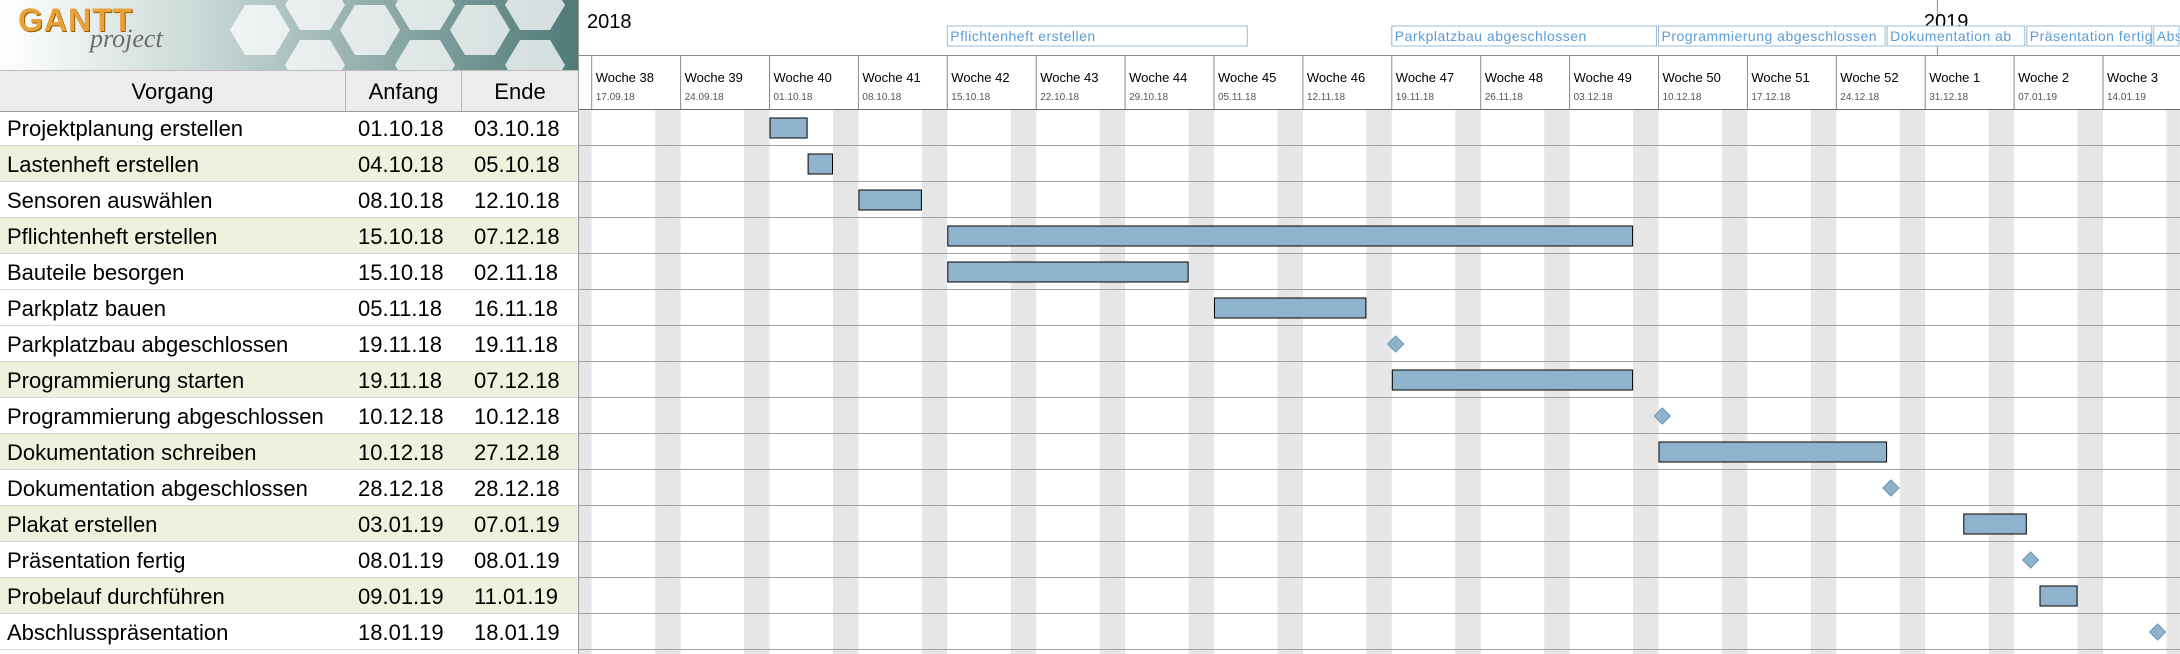 Image resolution: width=2180 pixels, height=654 pixels. What do you see at coordinates (517, 128) in the screenshot?
I see `task-end: 03.10.18` at bounding box center [517, 128].